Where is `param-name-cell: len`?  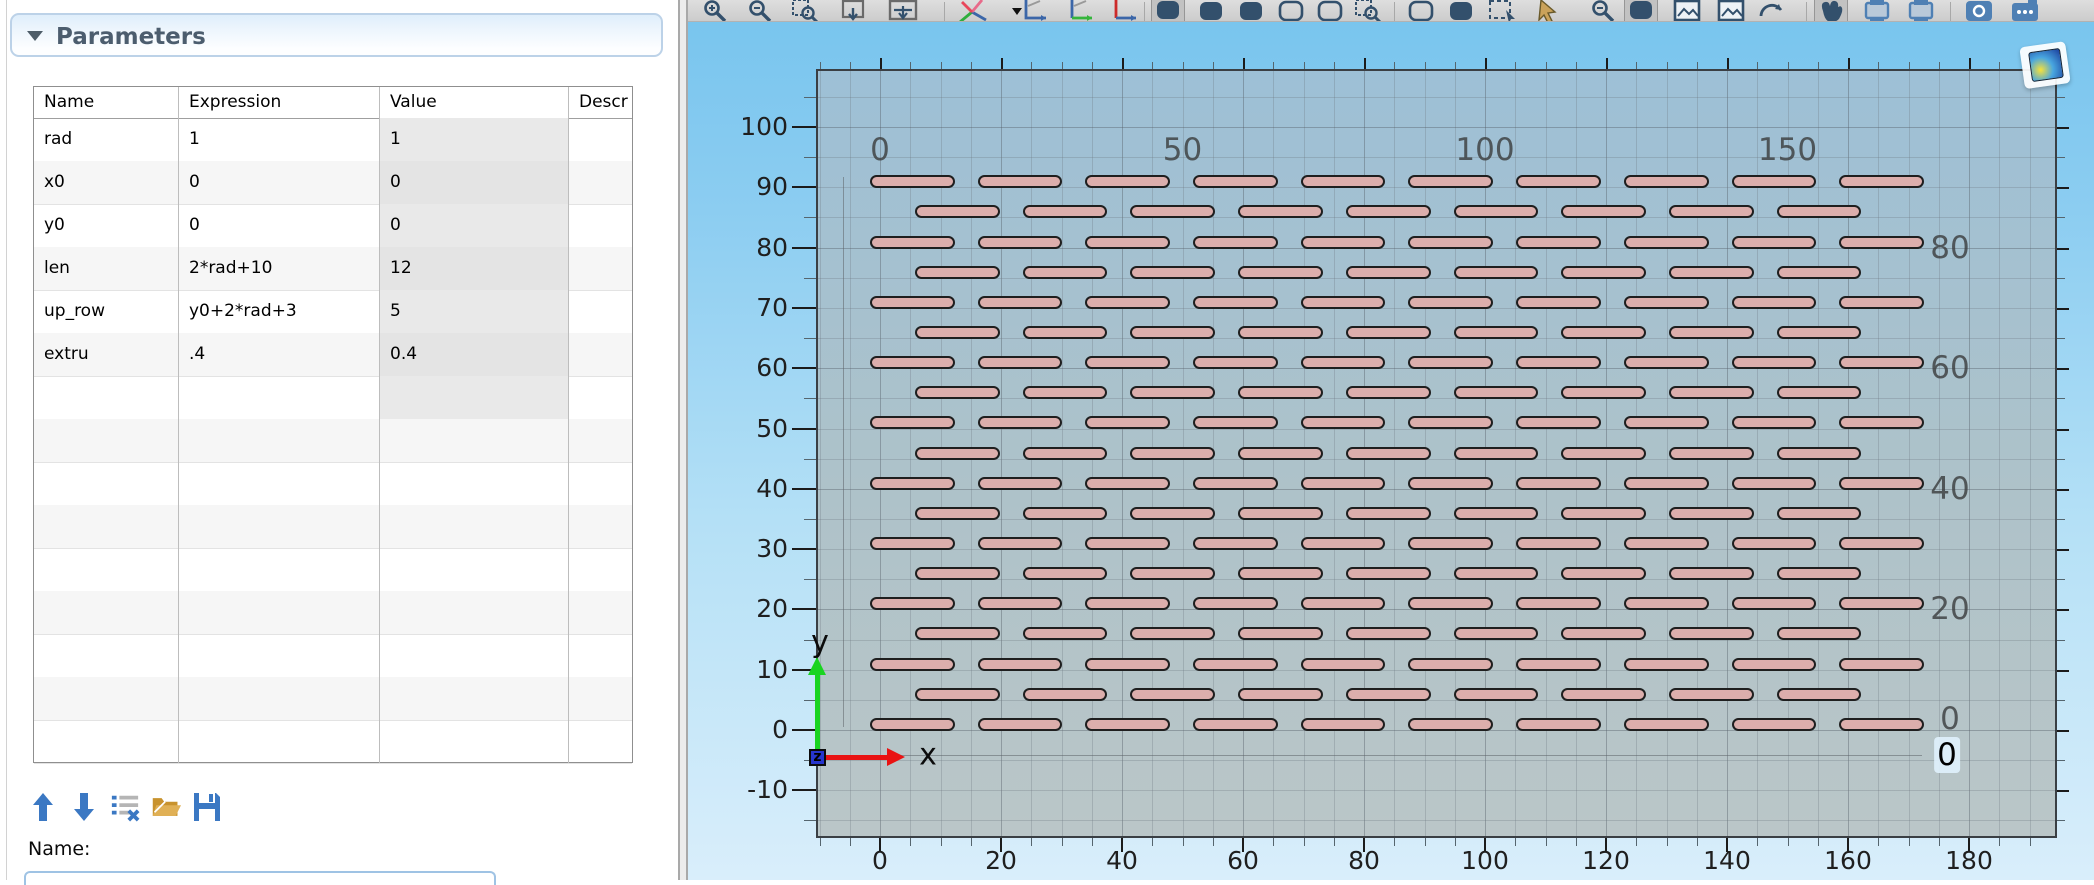
param-name-cell: len is located at coordinates (106, 268).